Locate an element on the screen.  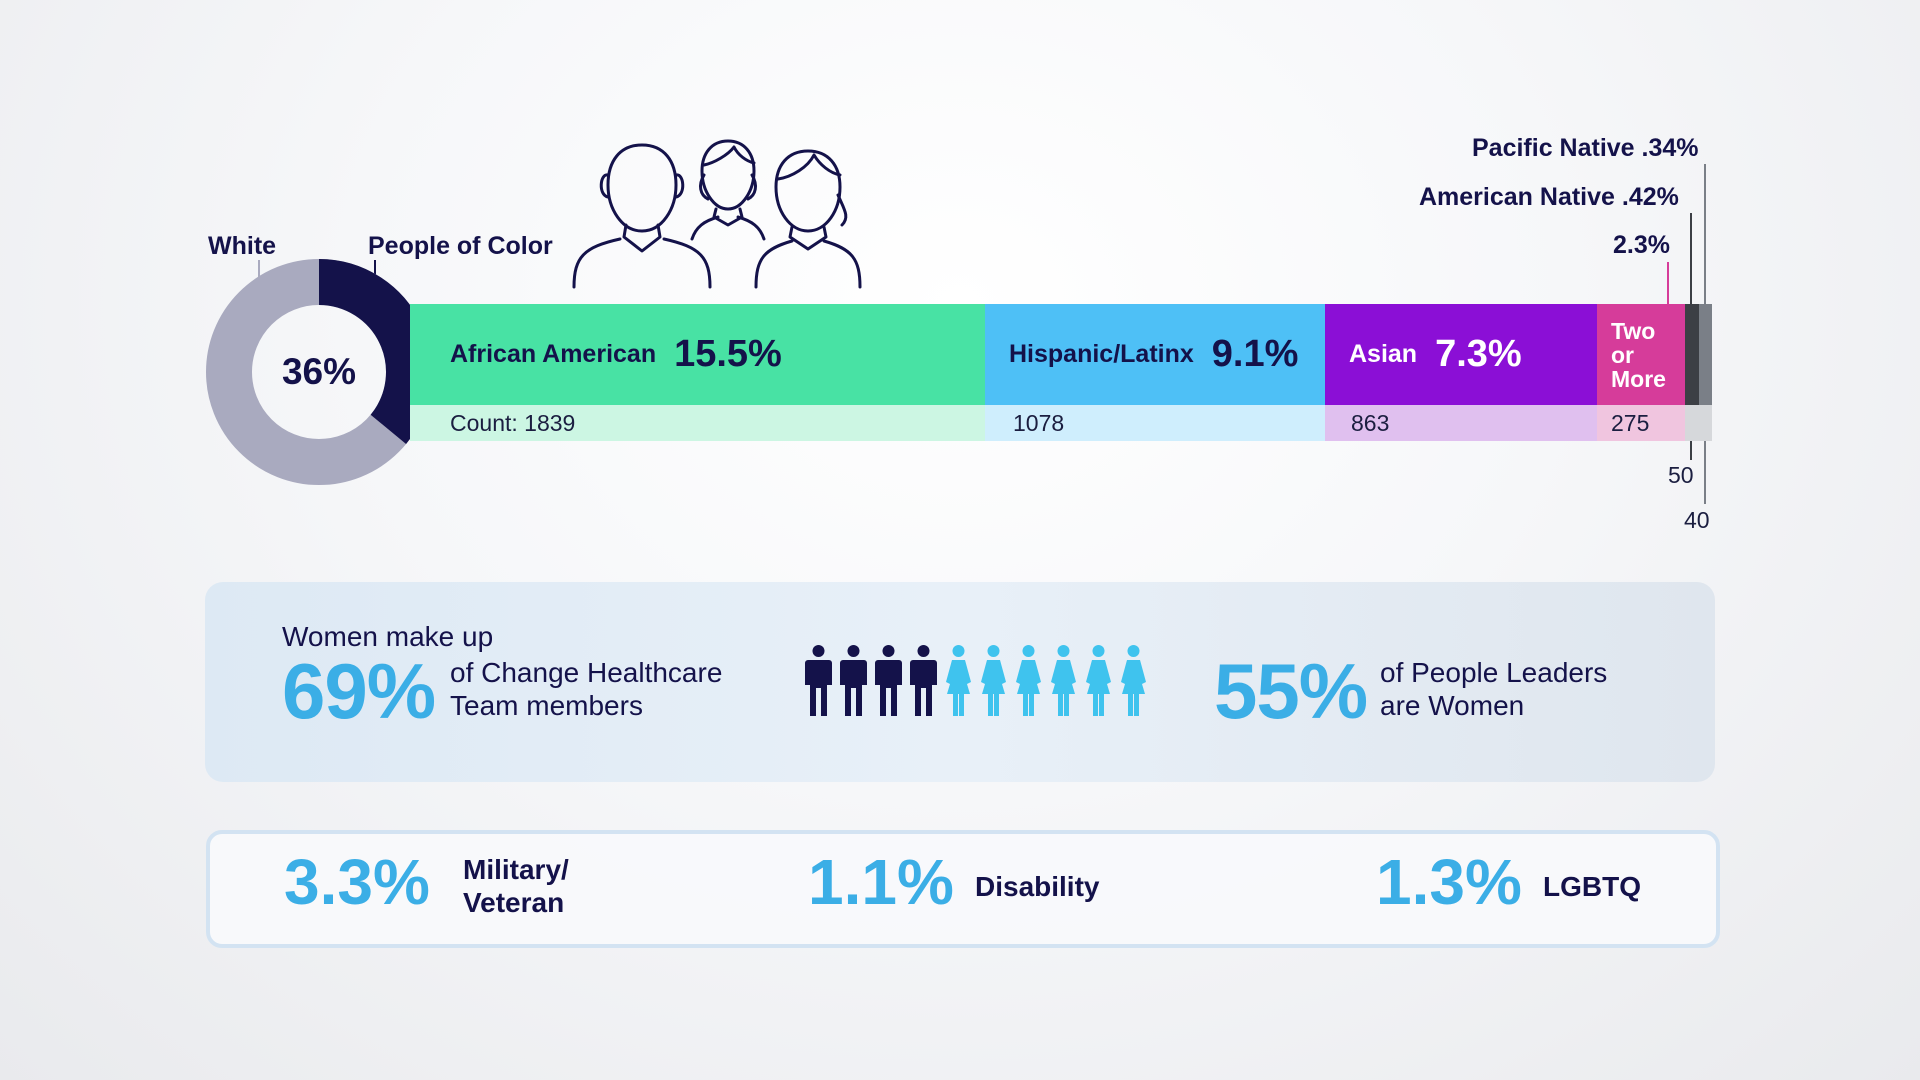
gender-ratio-icons is located at coordinates (976, 680).